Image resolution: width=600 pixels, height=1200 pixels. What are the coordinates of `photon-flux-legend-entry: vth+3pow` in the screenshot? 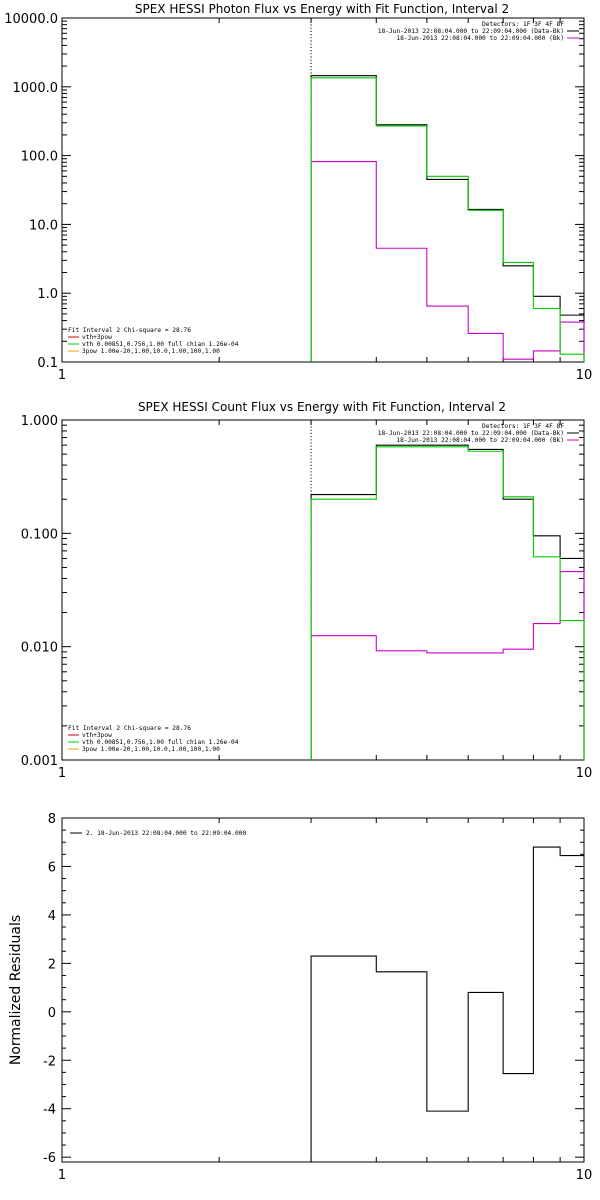 It's located at (97, 337).